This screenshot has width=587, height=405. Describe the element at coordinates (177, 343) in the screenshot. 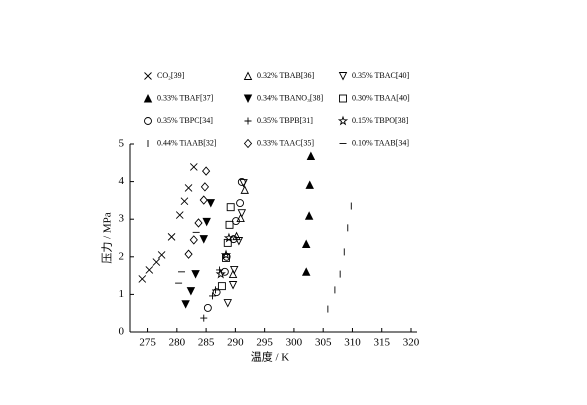

I see `x-tick-label: 280` at that location.